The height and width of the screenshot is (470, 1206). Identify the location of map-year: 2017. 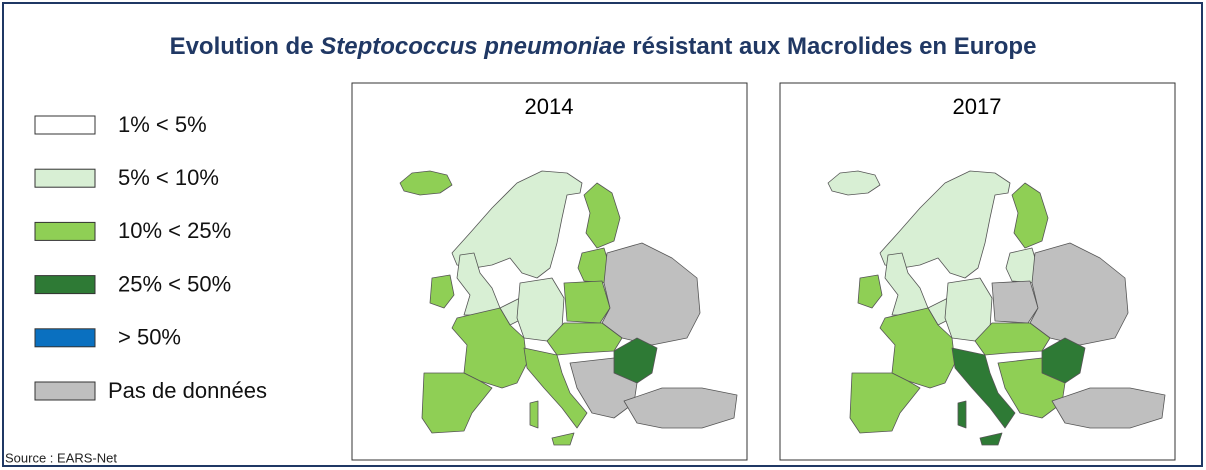
(977, 106).